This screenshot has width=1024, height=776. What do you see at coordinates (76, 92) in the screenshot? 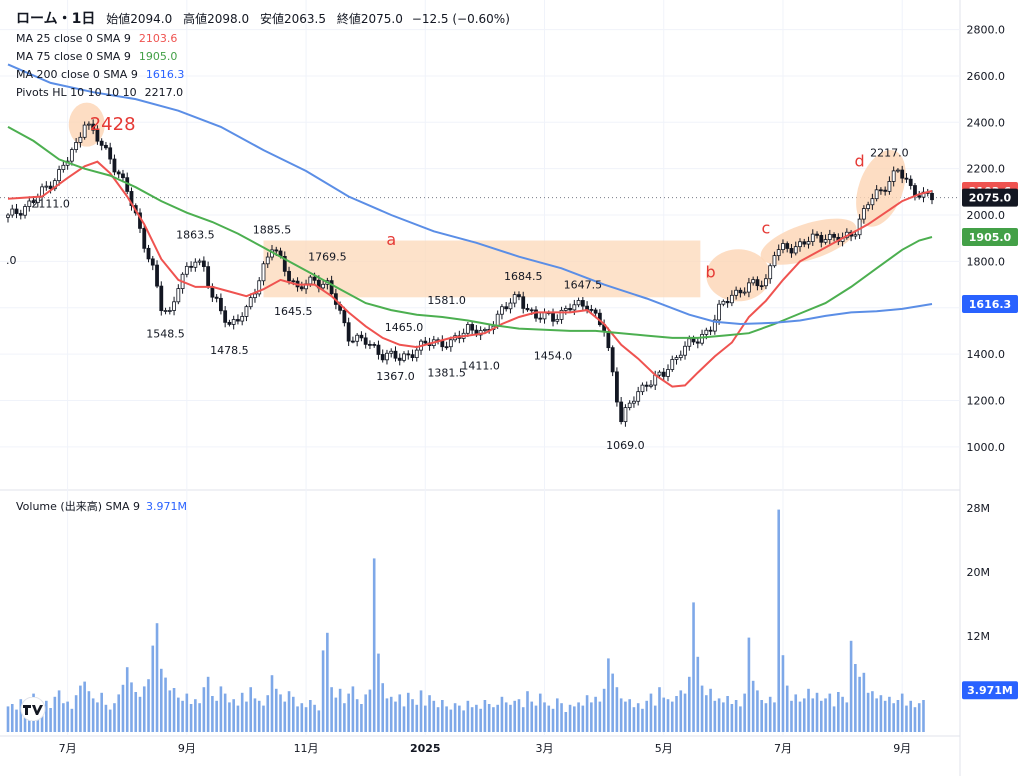
I see `legend-pivots-label: Pivots HL 10 10 10 10` at bounding box center [76, 92].